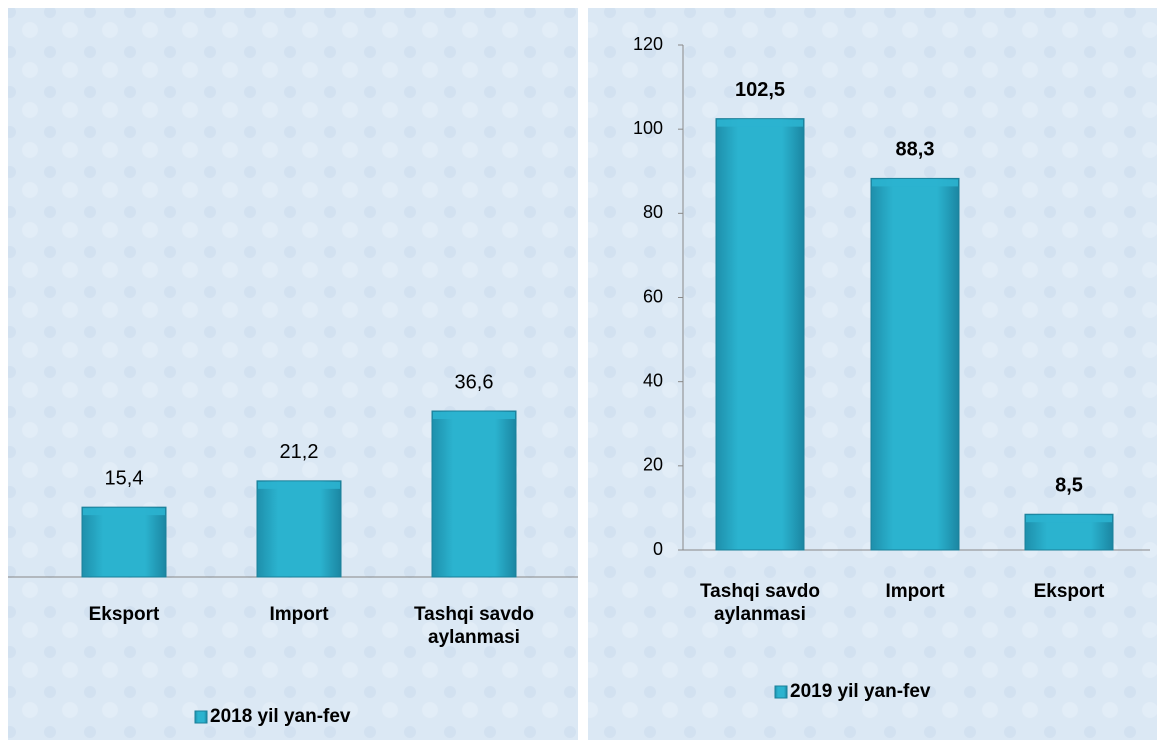 This screenshot has height=747, width=1165. Describe the element at coordinates (474, 382) in the screenshot. I see `value-label: 36,6` at that location.